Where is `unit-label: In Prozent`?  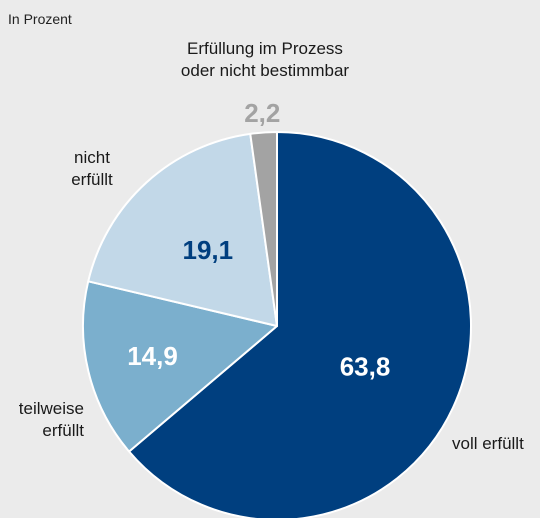 unit-label: In Prozent is located at coordinates (40, 19).